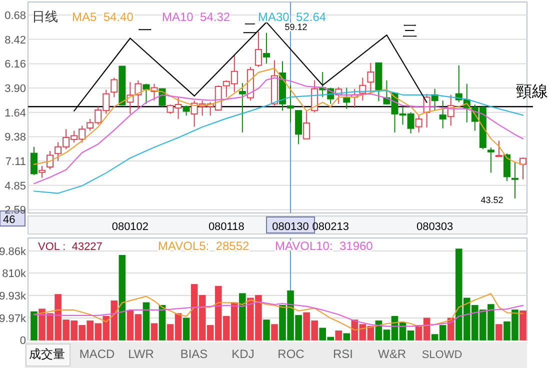 The width and height of the screenshot is (553, 368). I want to click on text: MAVOL5: 28552, so click(204, 246).